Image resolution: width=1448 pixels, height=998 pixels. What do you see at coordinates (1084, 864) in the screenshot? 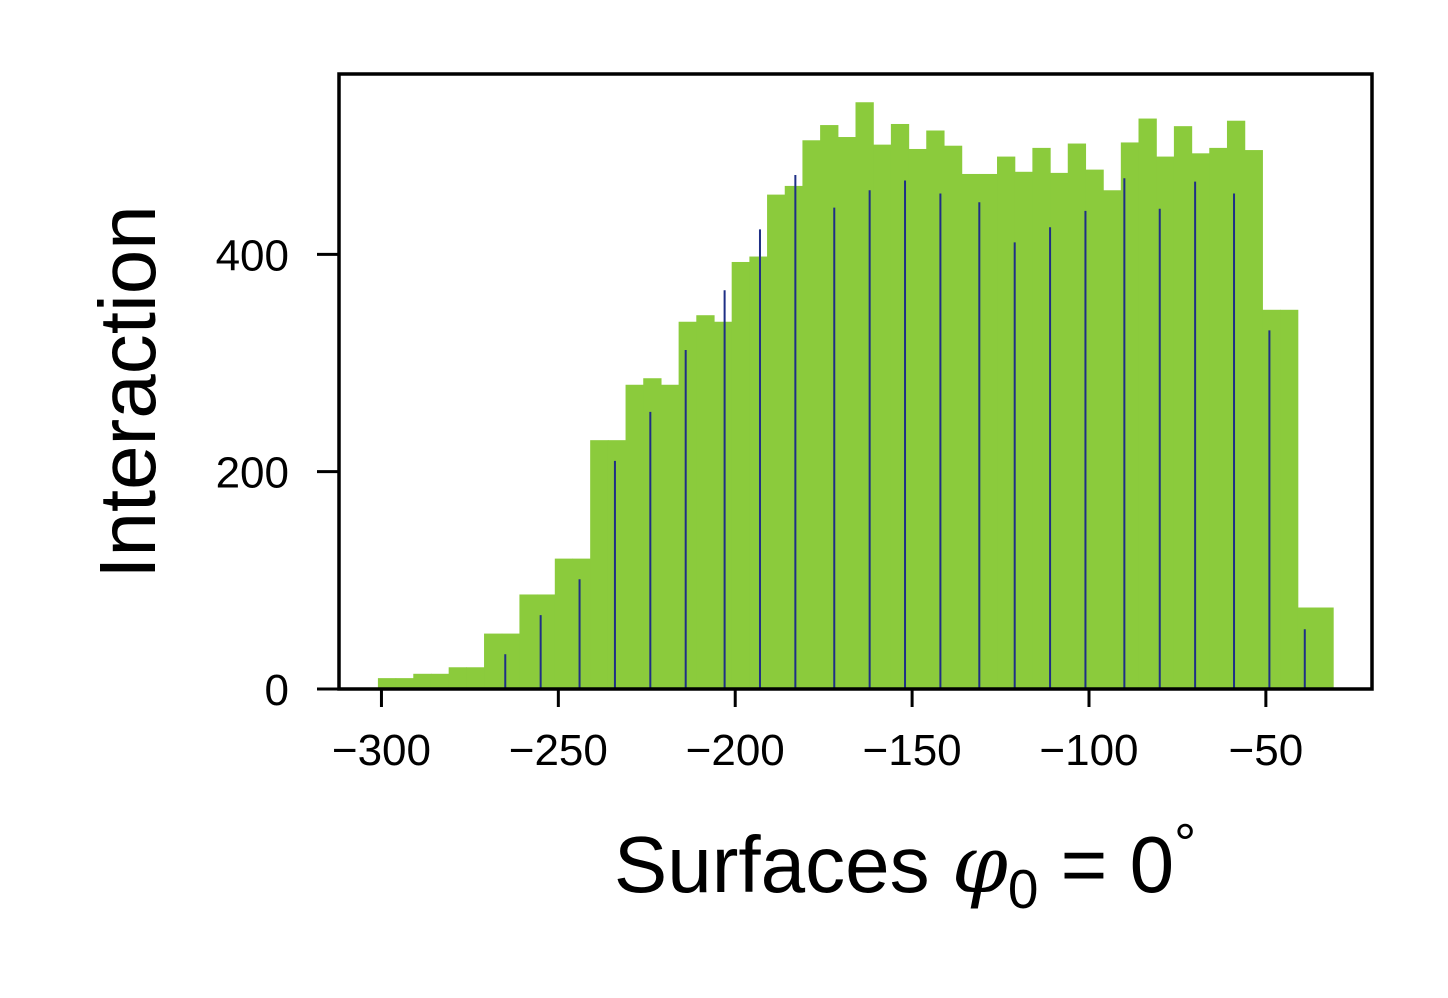
I see `x-axis-label-equals: =` at bounding box center [1084, 864].